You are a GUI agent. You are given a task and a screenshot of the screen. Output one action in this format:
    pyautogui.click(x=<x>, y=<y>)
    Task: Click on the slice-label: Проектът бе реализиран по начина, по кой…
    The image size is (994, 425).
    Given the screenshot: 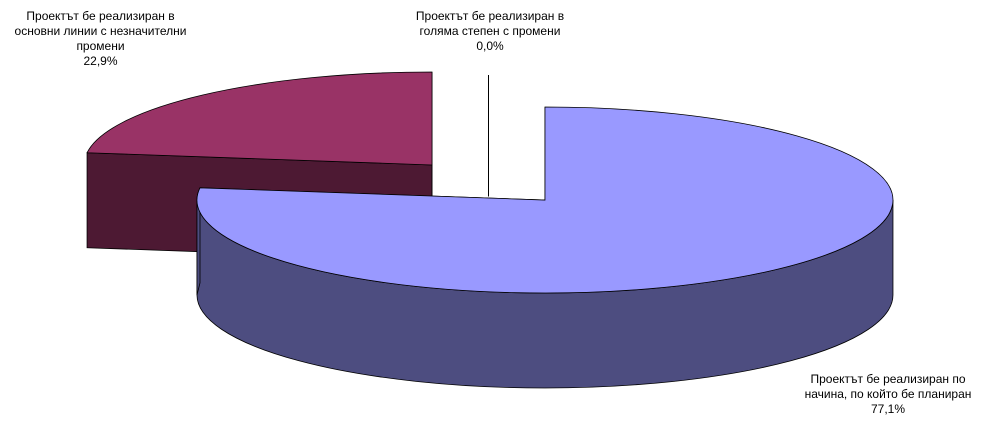 What is the action you would take?
    pyautogui.click(x=888, y=394)
    